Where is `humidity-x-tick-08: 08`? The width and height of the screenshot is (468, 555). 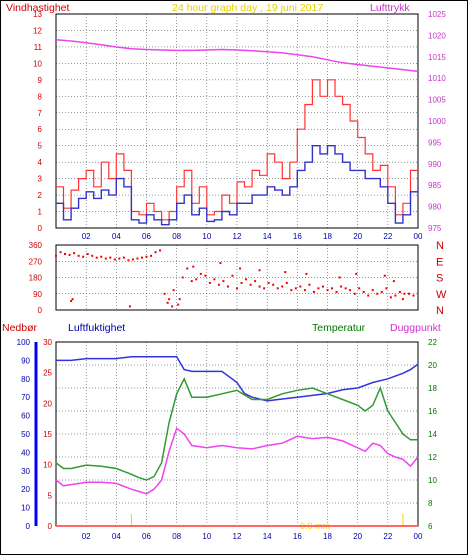
humidity-x-tick-08: 08 is located at coordinates (176, 536).